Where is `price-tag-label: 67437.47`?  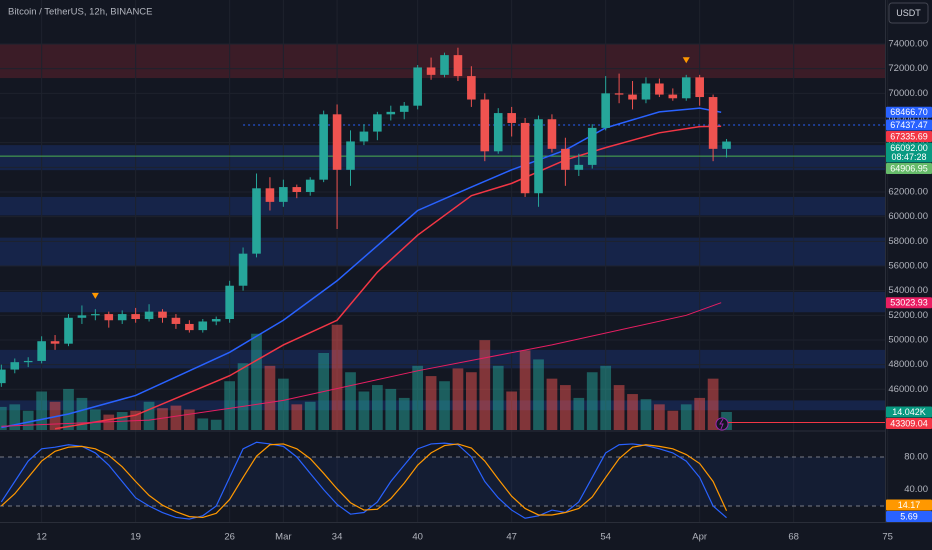 price-tag-label: 67437.47 is located at coordinates (909, 125).